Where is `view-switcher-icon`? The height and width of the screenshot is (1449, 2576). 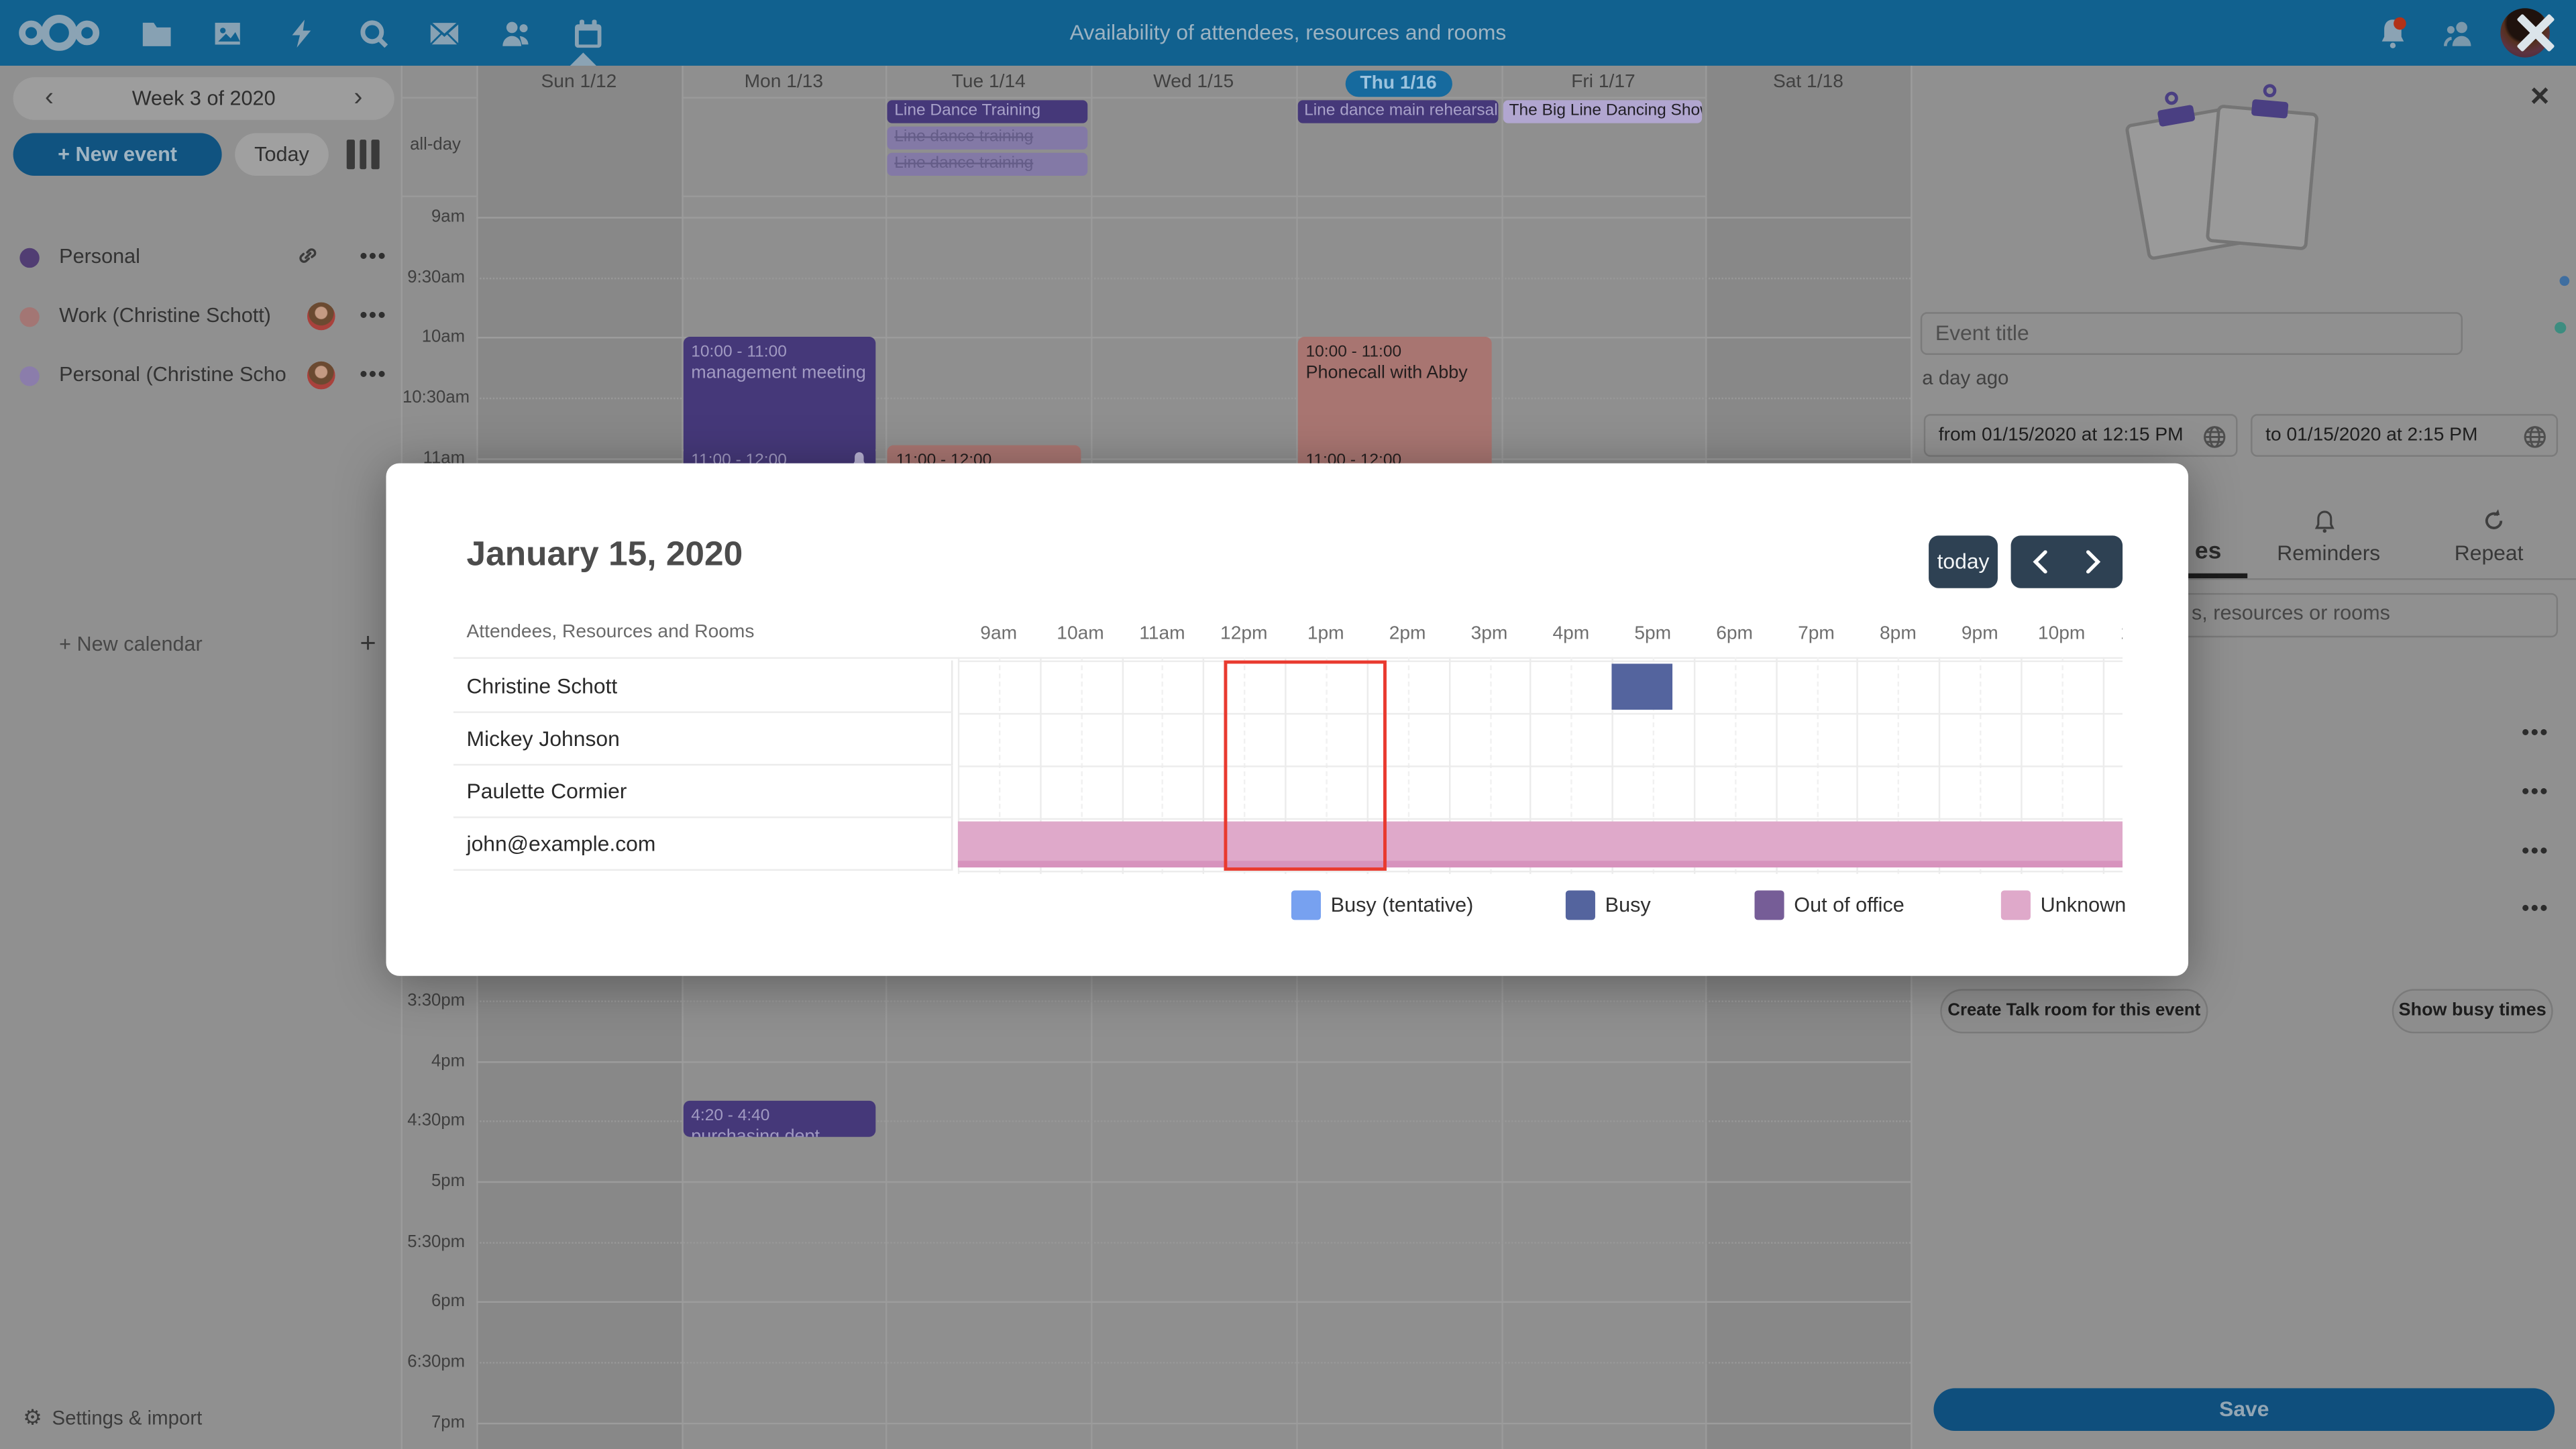
view-switcher-icon is located at coordinates (363, 155).